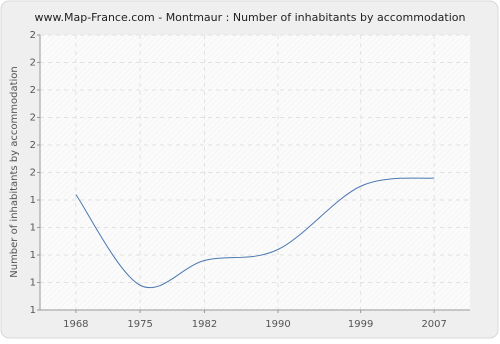  What do you see at coordinates (433, 324) in the screenshot?
I see `x-tick-label: 2007` at bounding box center [433, 324].